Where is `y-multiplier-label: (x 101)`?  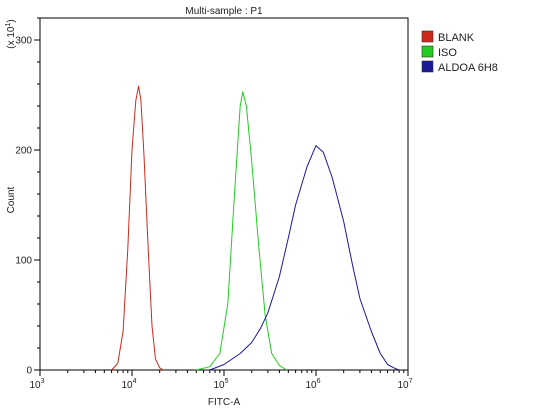 y-multiplier-label: (x 101) is located at coordinates (11, 33).